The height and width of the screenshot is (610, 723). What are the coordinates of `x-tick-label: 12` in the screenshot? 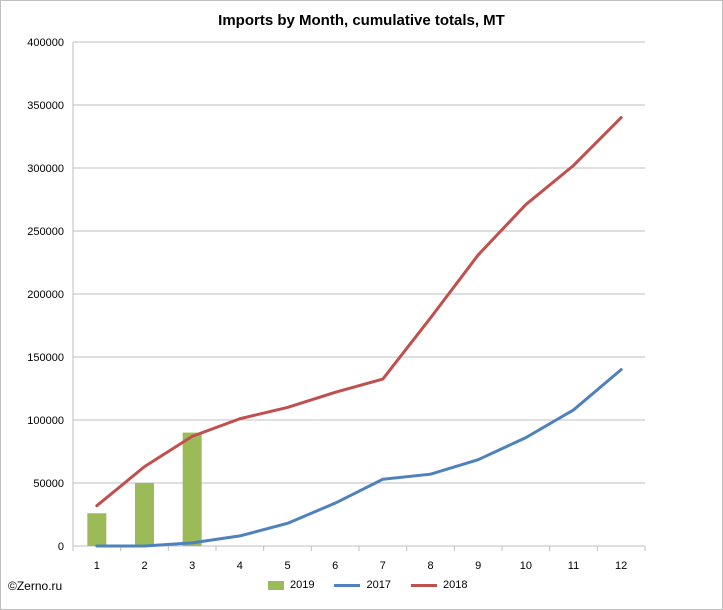 It's located at (621, 566).